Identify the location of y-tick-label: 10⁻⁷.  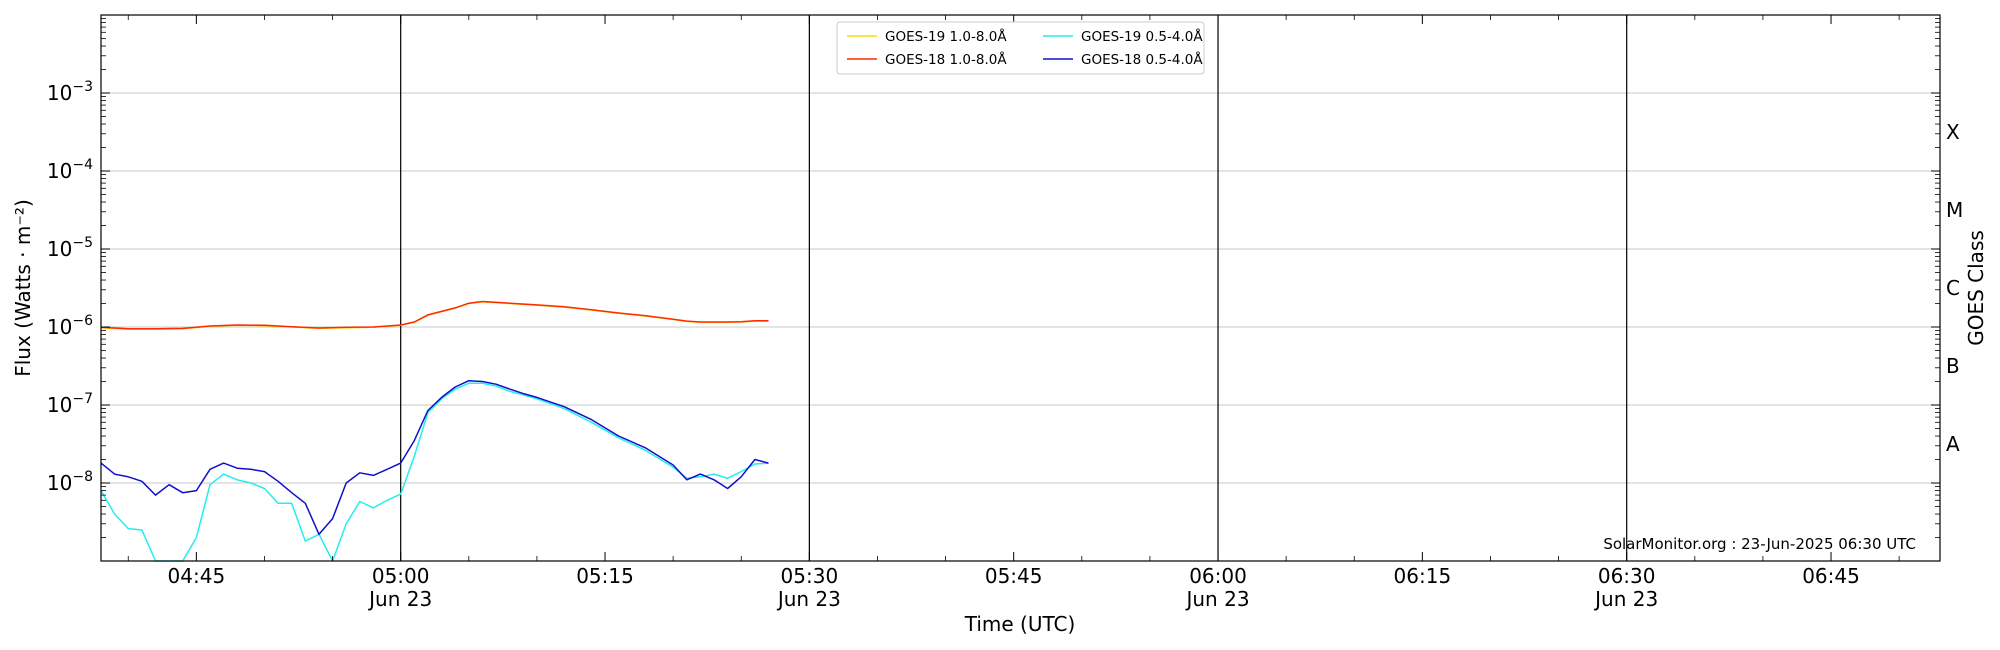
(70, 404).